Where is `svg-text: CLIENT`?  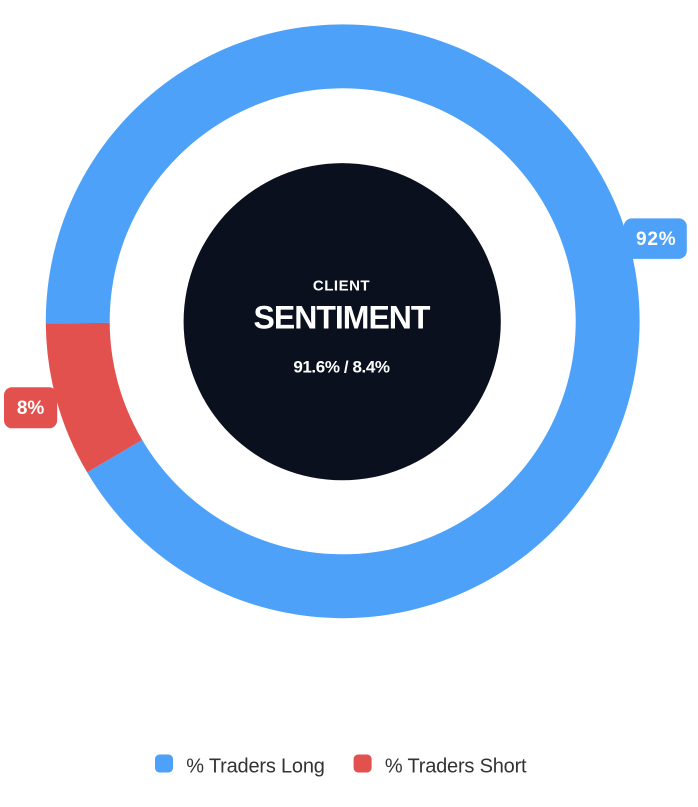 svg-text: CLIENT is located at coordinates (341, 285).